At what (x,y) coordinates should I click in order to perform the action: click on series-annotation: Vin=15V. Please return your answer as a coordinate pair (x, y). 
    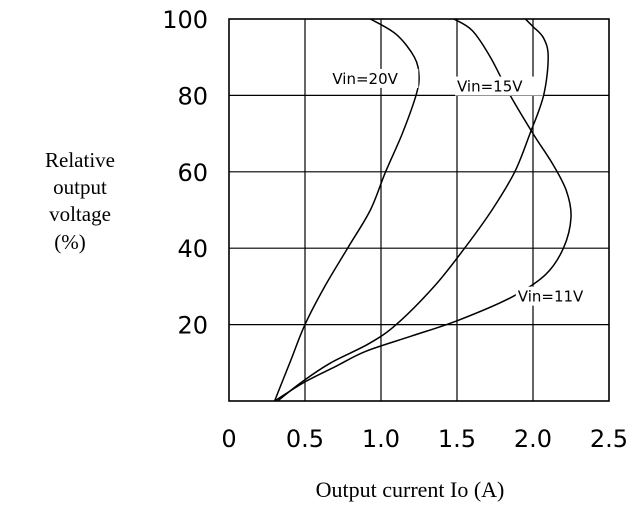
    Looking at the image, I should click on (490, 87).